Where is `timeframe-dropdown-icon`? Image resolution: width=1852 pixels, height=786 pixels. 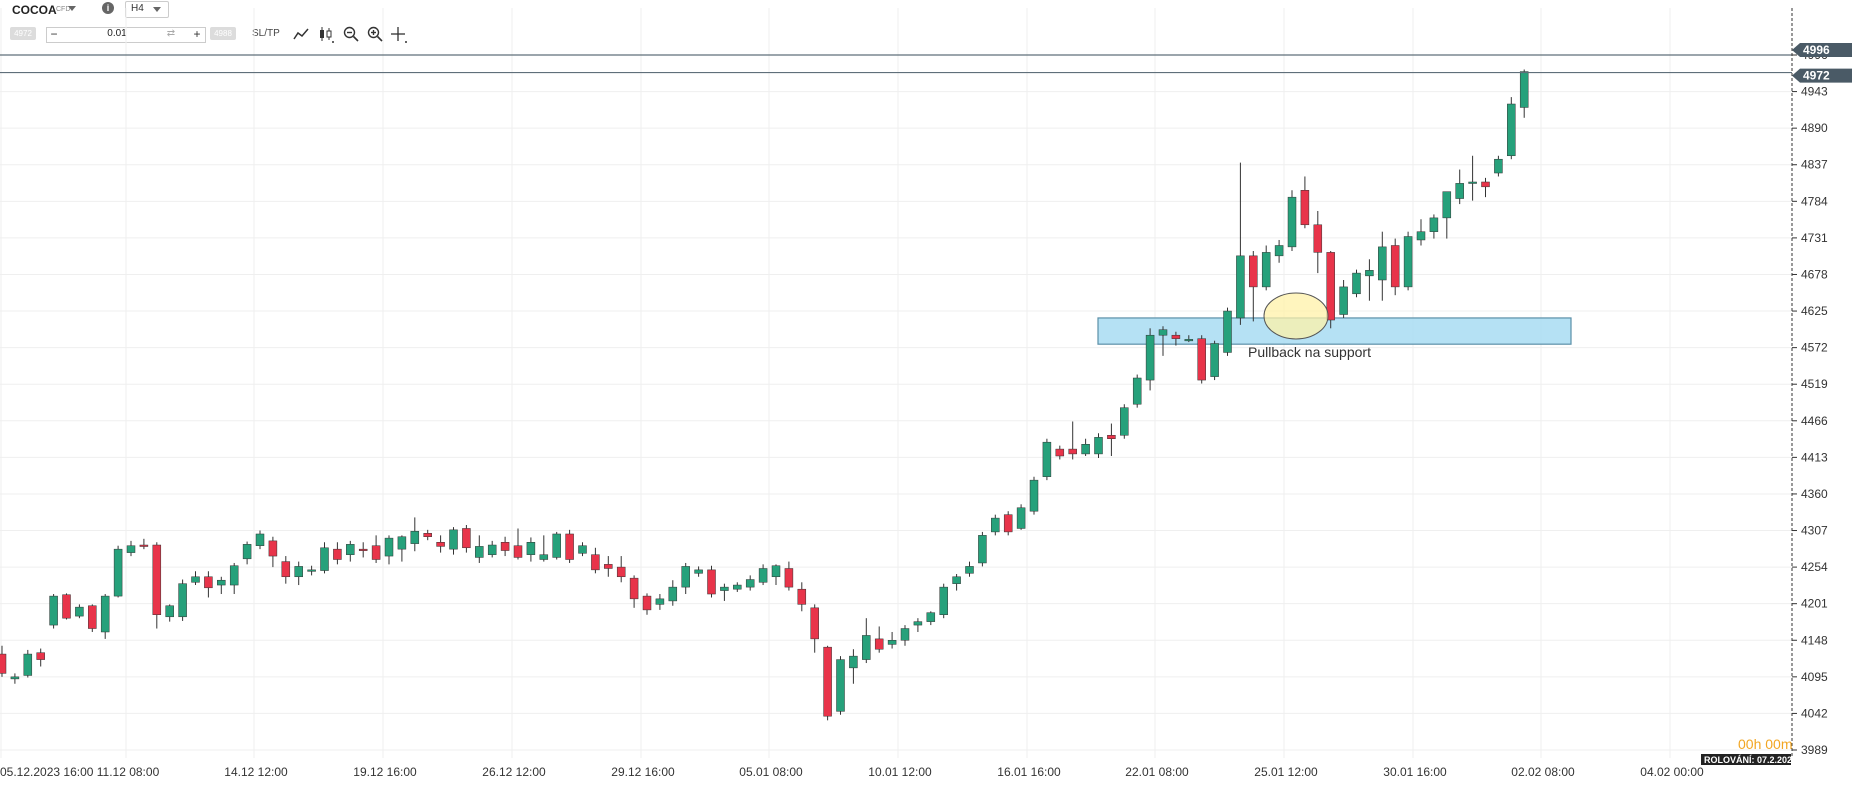 timeframe-dropdown-icon is located at coordinates (157, 9).